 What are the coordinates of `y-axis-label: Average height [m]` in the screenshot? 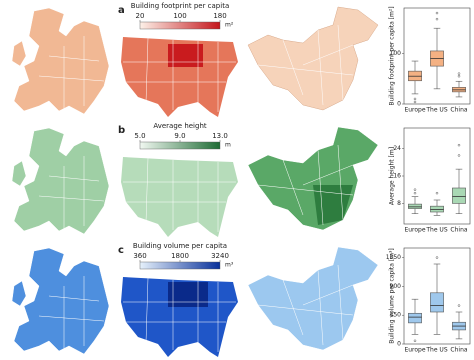 It's located at (392, 176).